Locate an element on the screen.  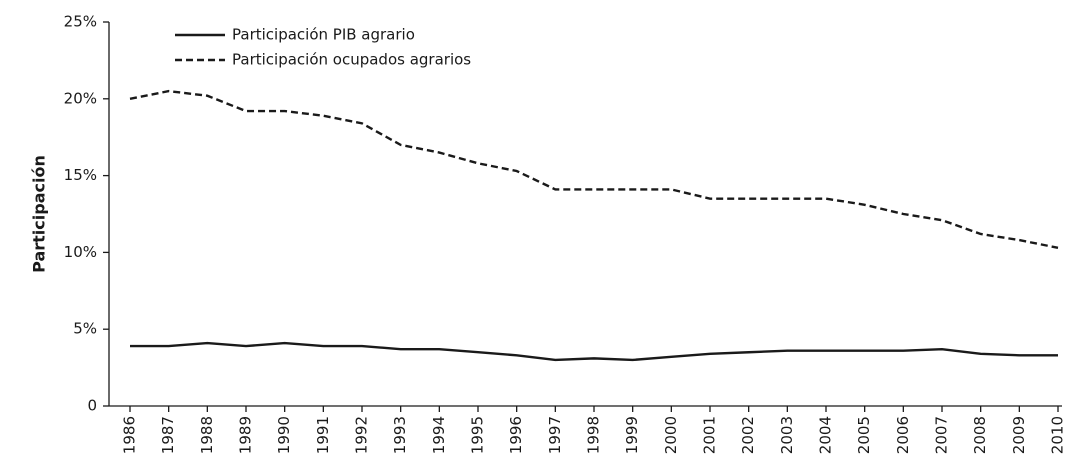
x-tick-label: 2005 is located at coordinates (864, 435).